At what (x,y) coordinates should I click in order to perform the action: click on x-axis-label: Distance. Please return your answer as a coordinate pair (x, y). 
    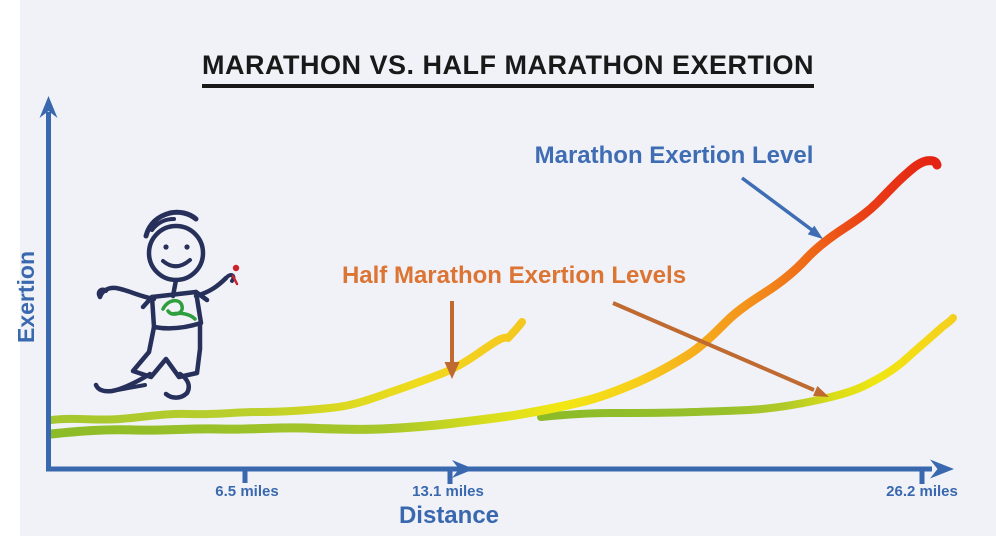
    Looking at the image, I should click on (449, 515).